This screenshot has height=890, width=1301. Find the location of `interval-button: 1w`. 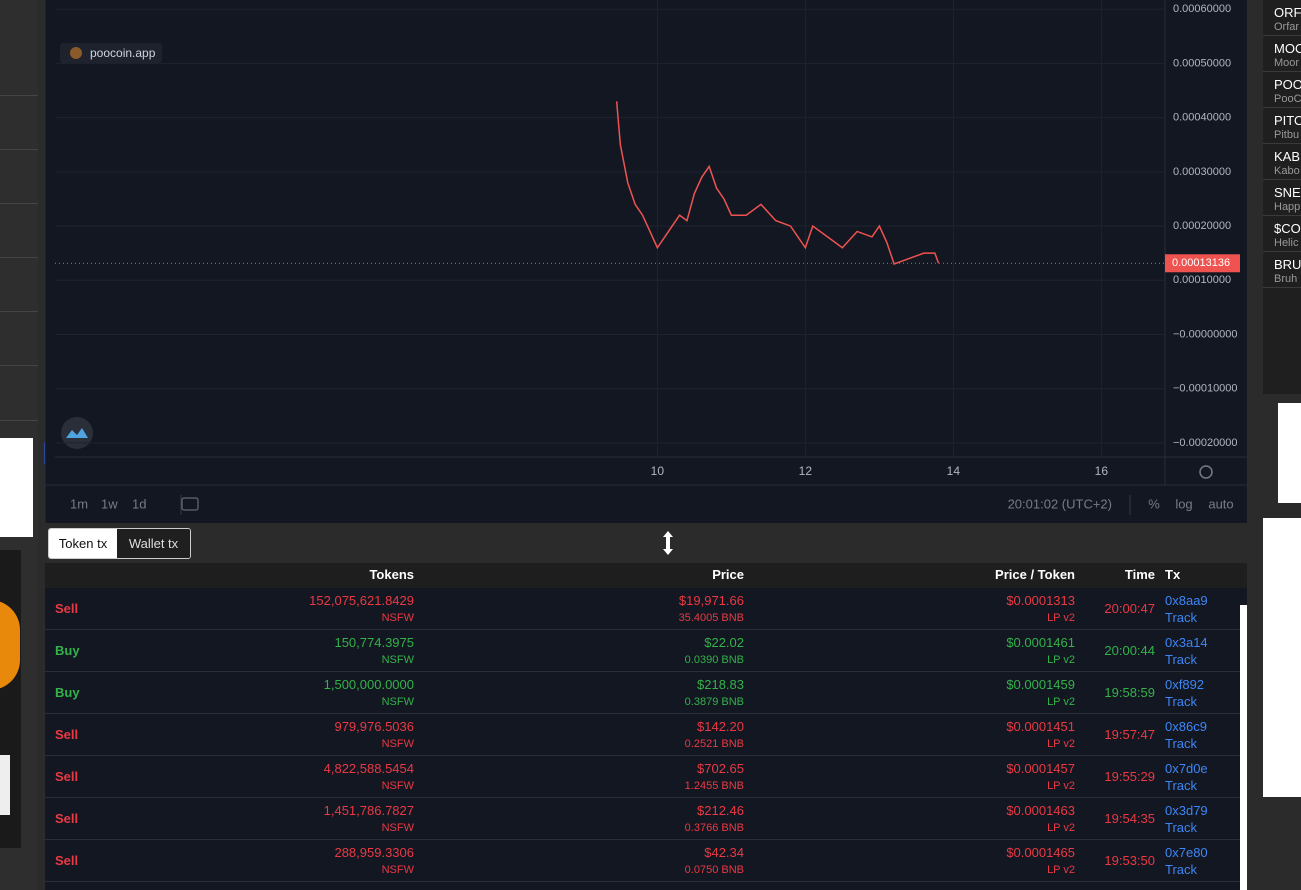

interval-button: 1w is located at coordinates (109, 503).